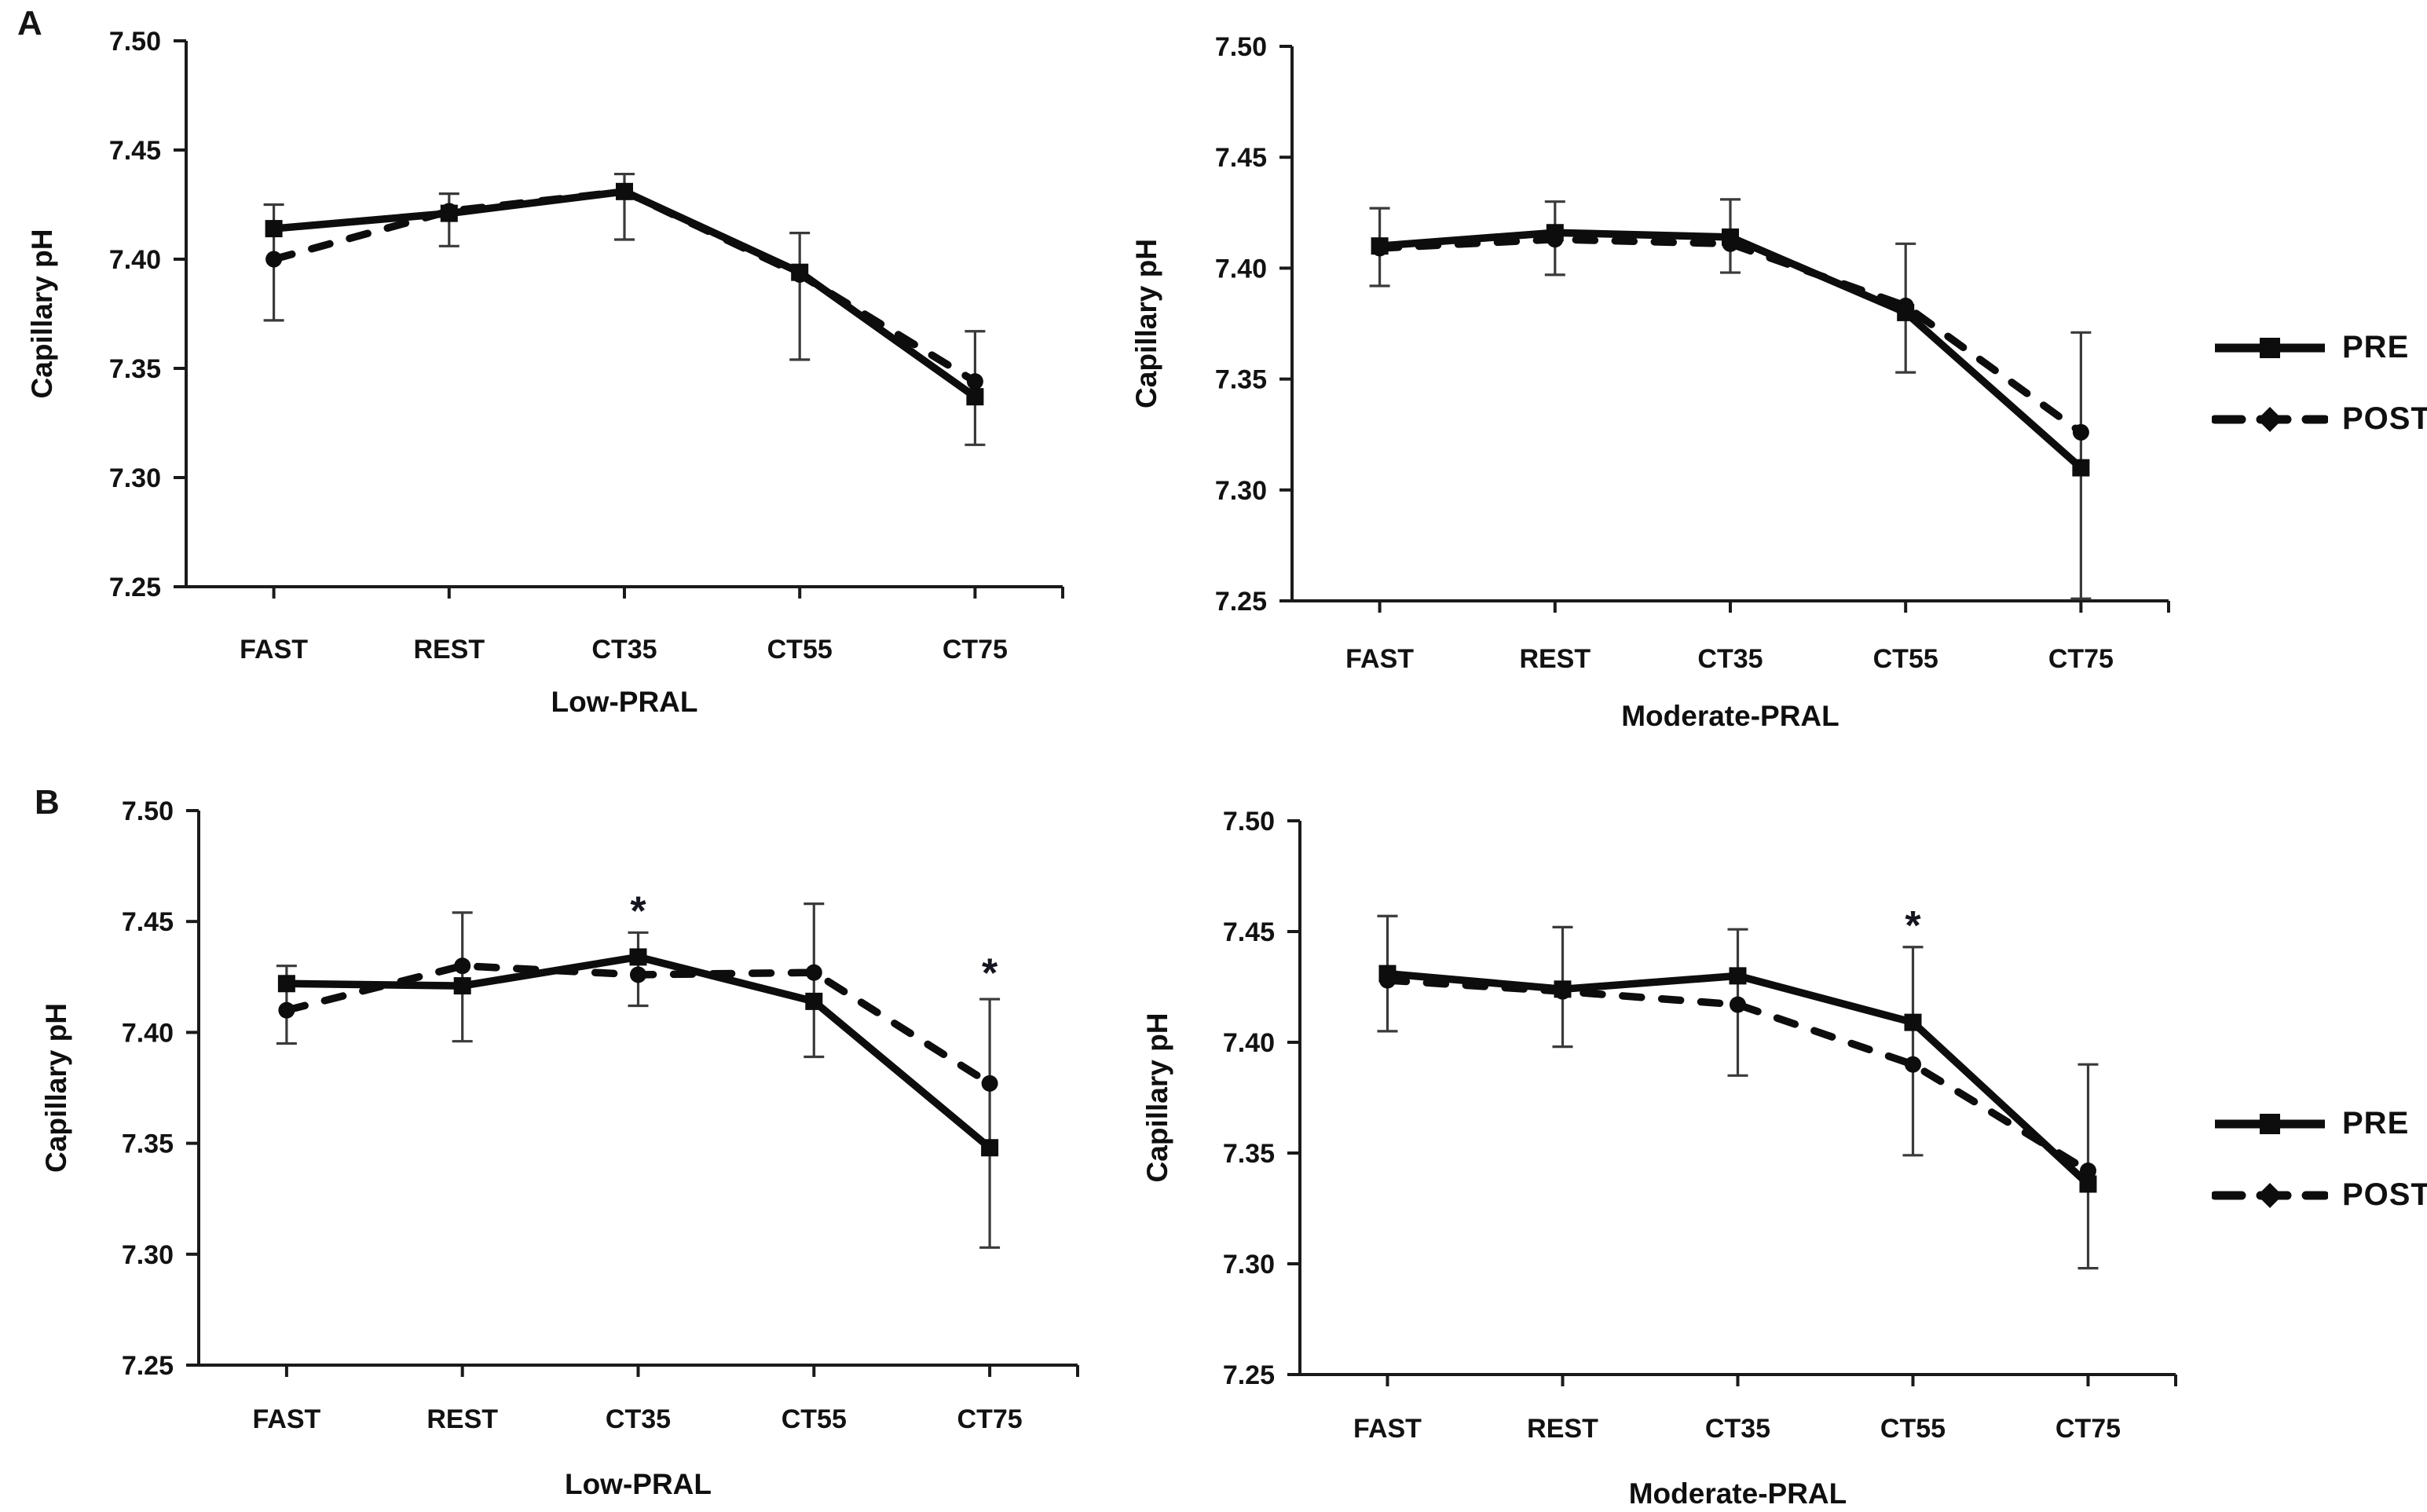 This screenshot has height=1512, width=2427. What do you see at coordinates (47, 802) in the screenshot?
I see `panel-b-letter: B` at bounding box center [47, 802].